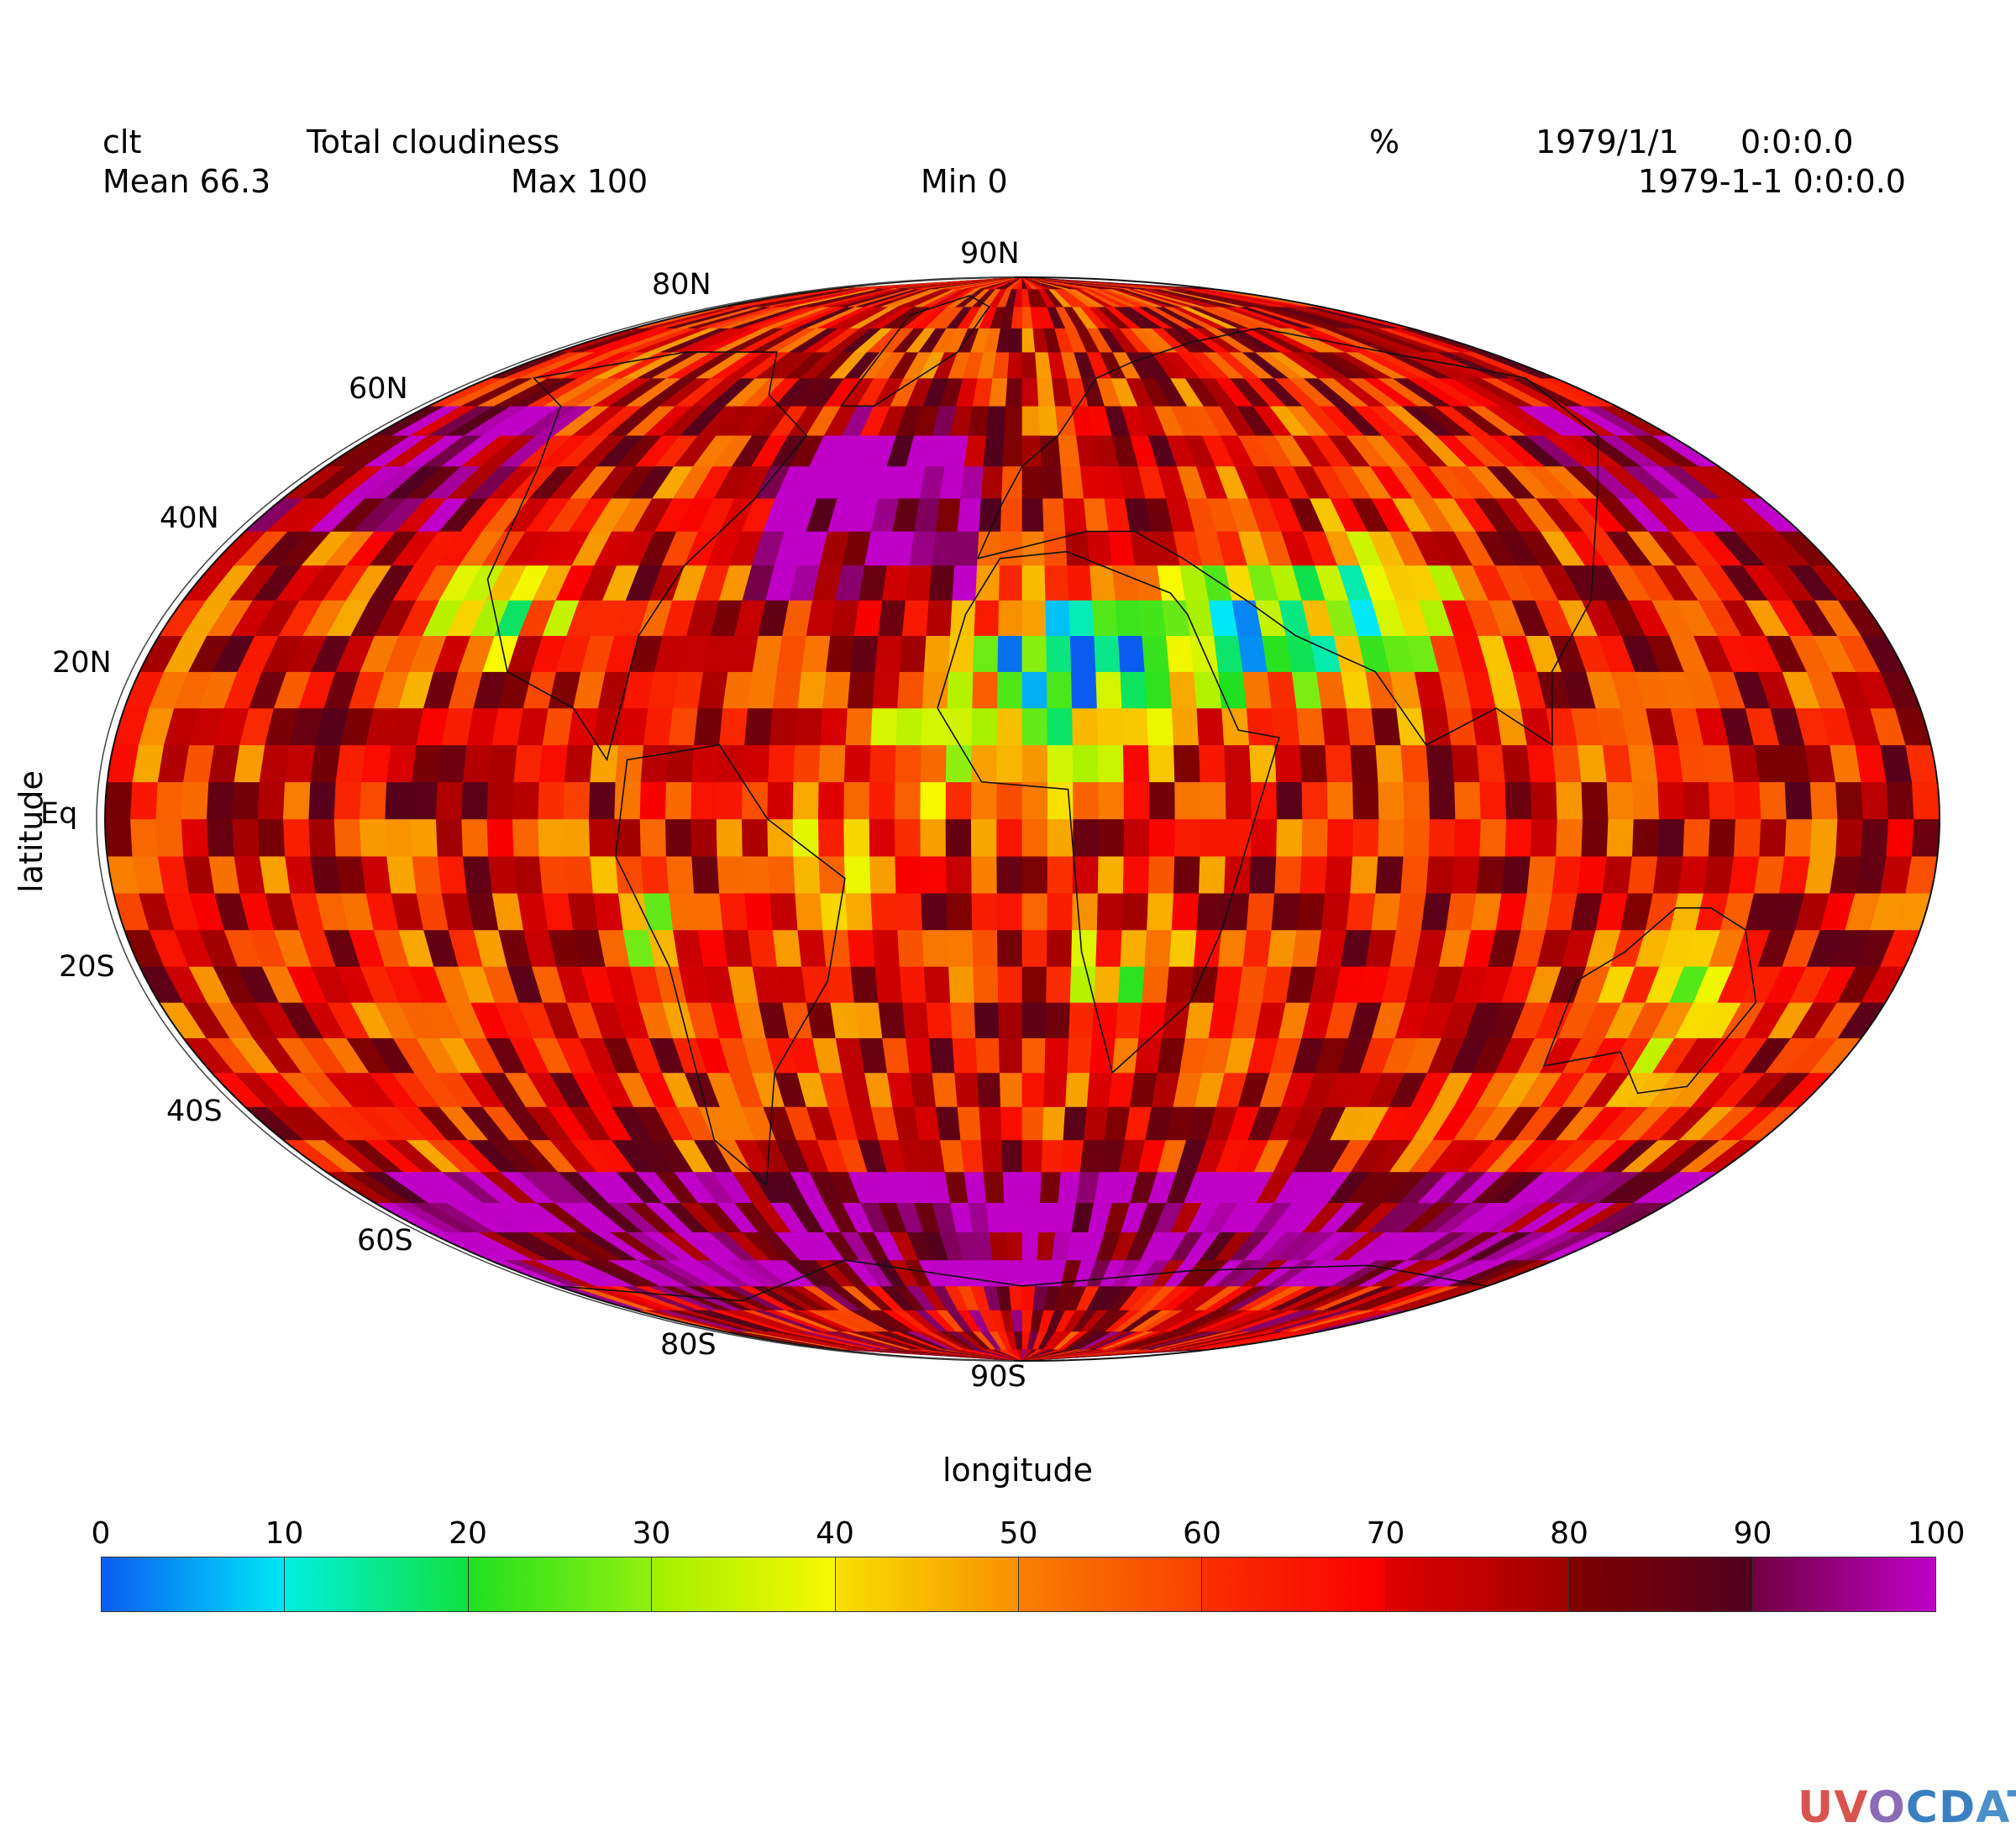 The image size is (2016, 1833). Describe the element at coordinates (1886, 1808) in the screenshot. I see `logo-part-globe: O` at that location.